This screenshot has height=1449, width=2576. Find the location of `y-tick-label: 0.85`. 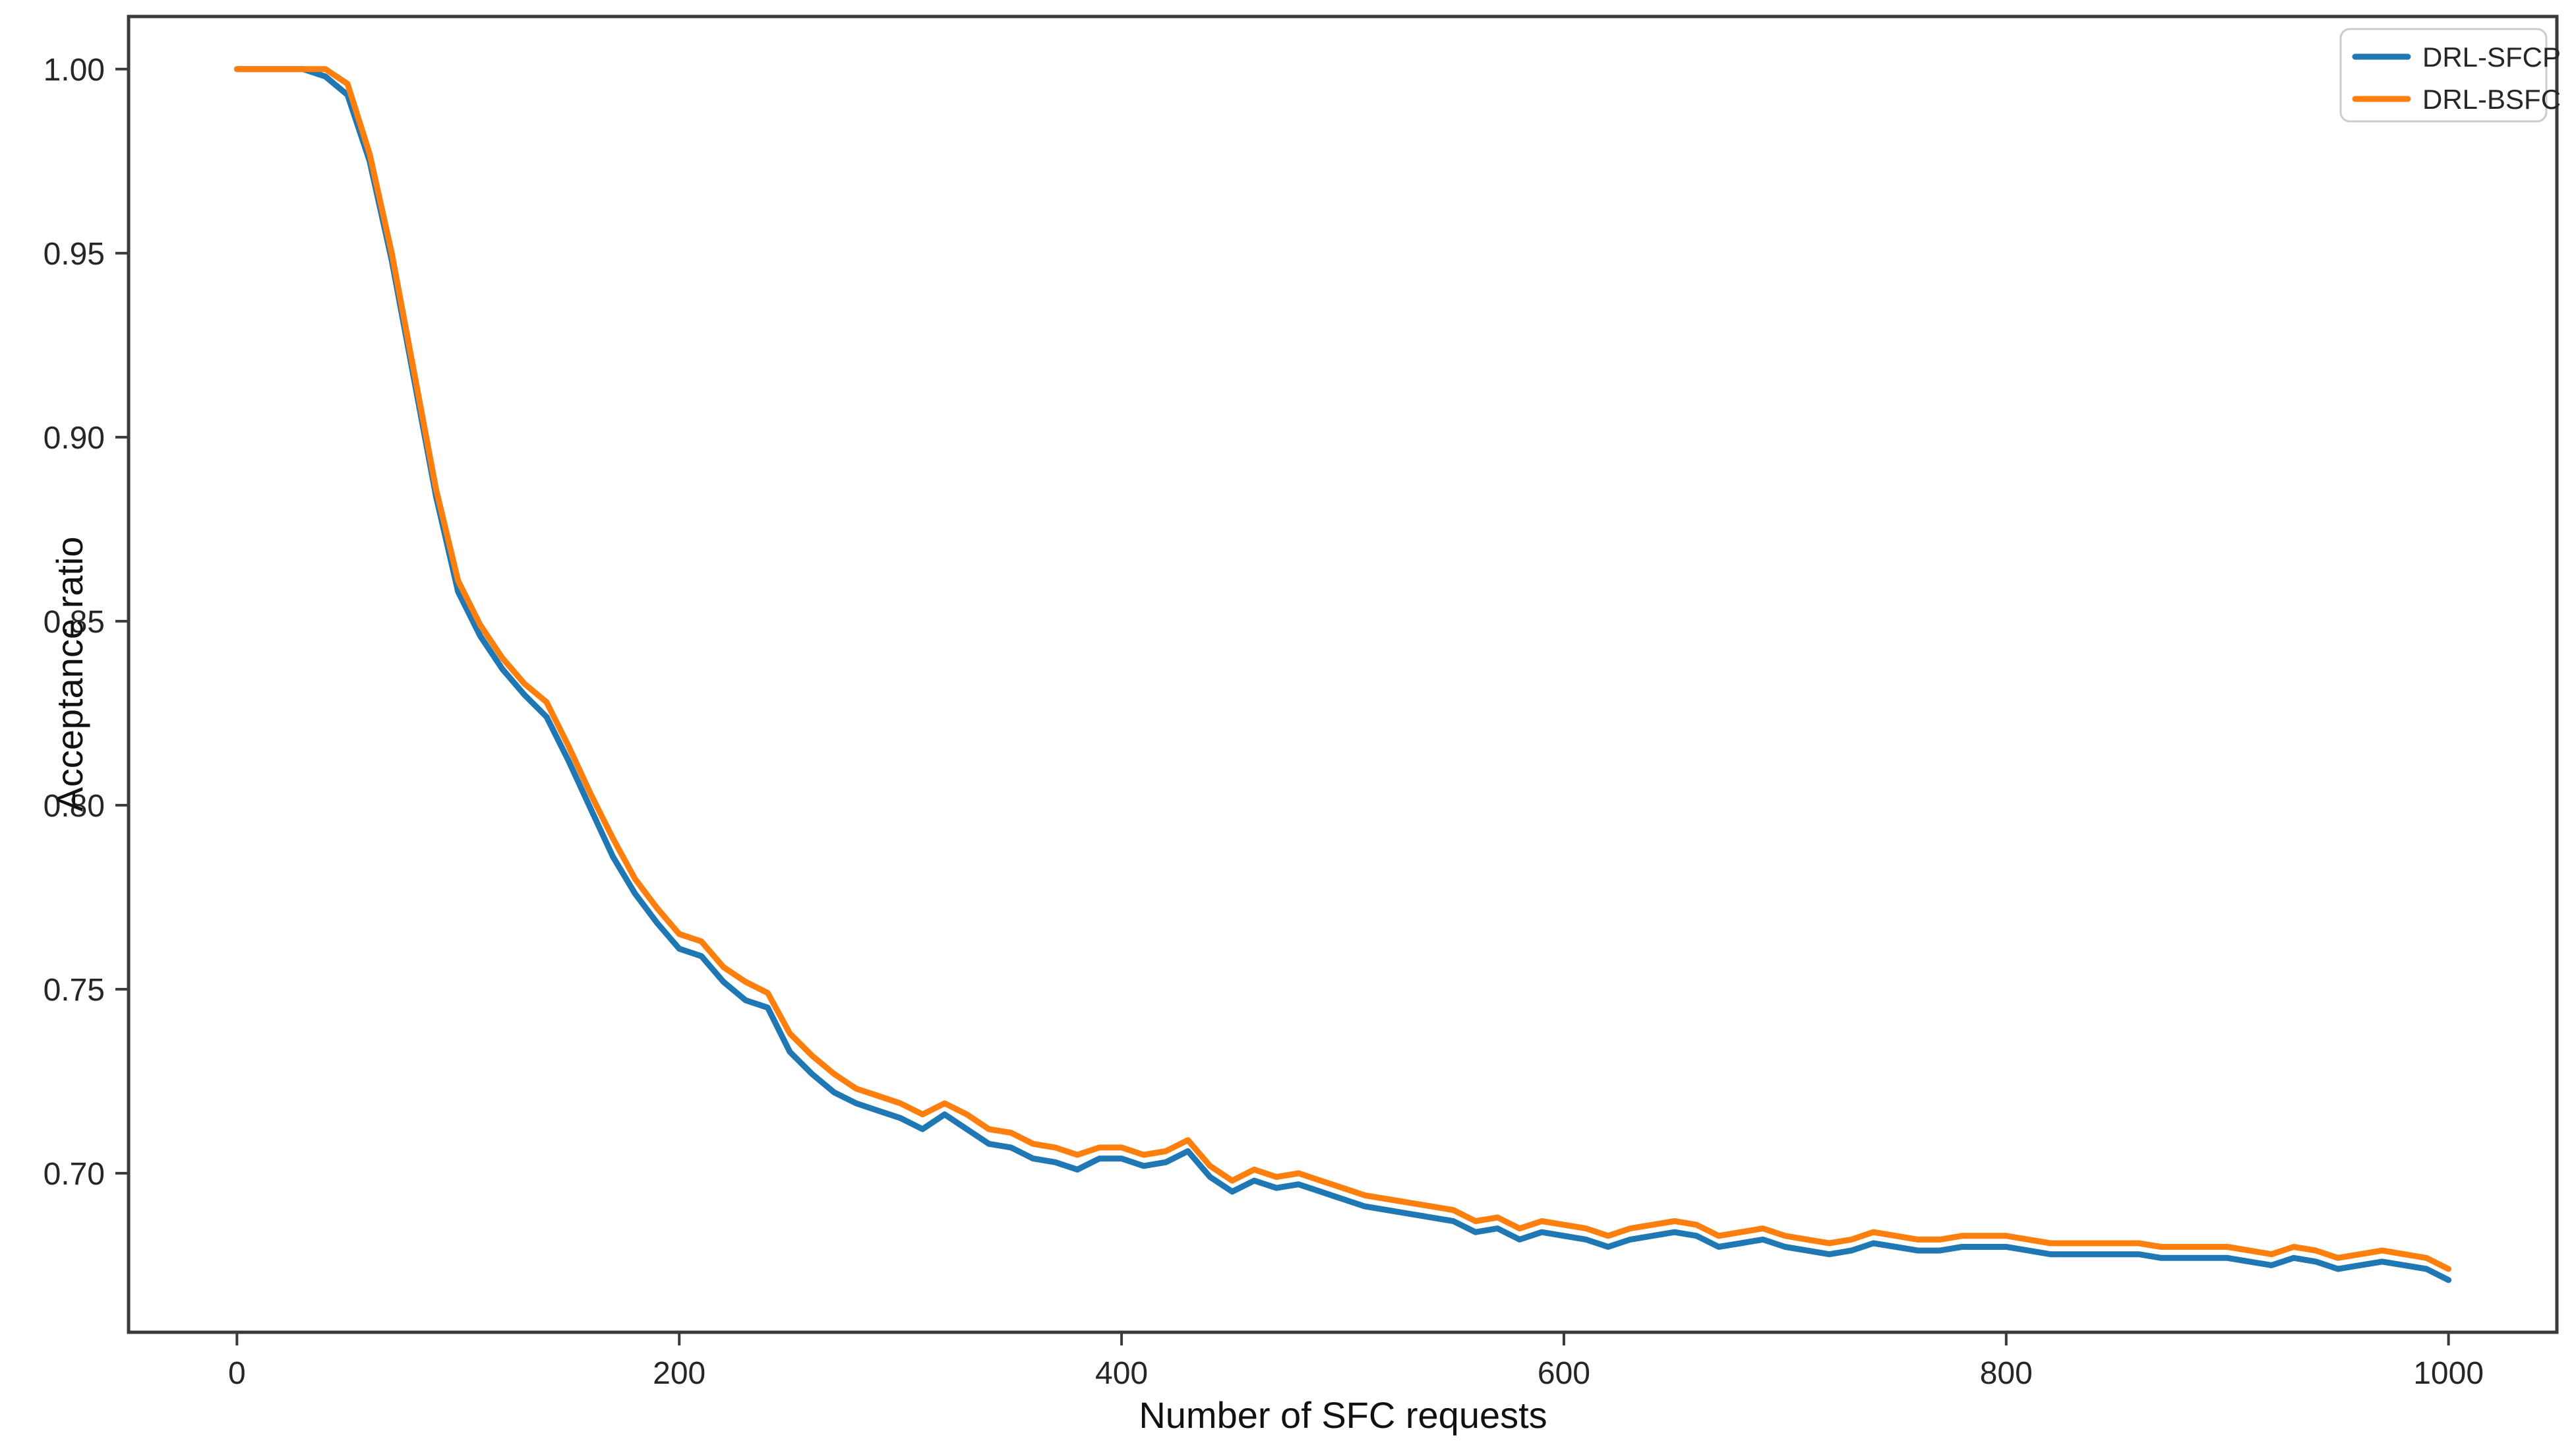

y-tick-label: 0.85 is located at coordinates (74, 622).